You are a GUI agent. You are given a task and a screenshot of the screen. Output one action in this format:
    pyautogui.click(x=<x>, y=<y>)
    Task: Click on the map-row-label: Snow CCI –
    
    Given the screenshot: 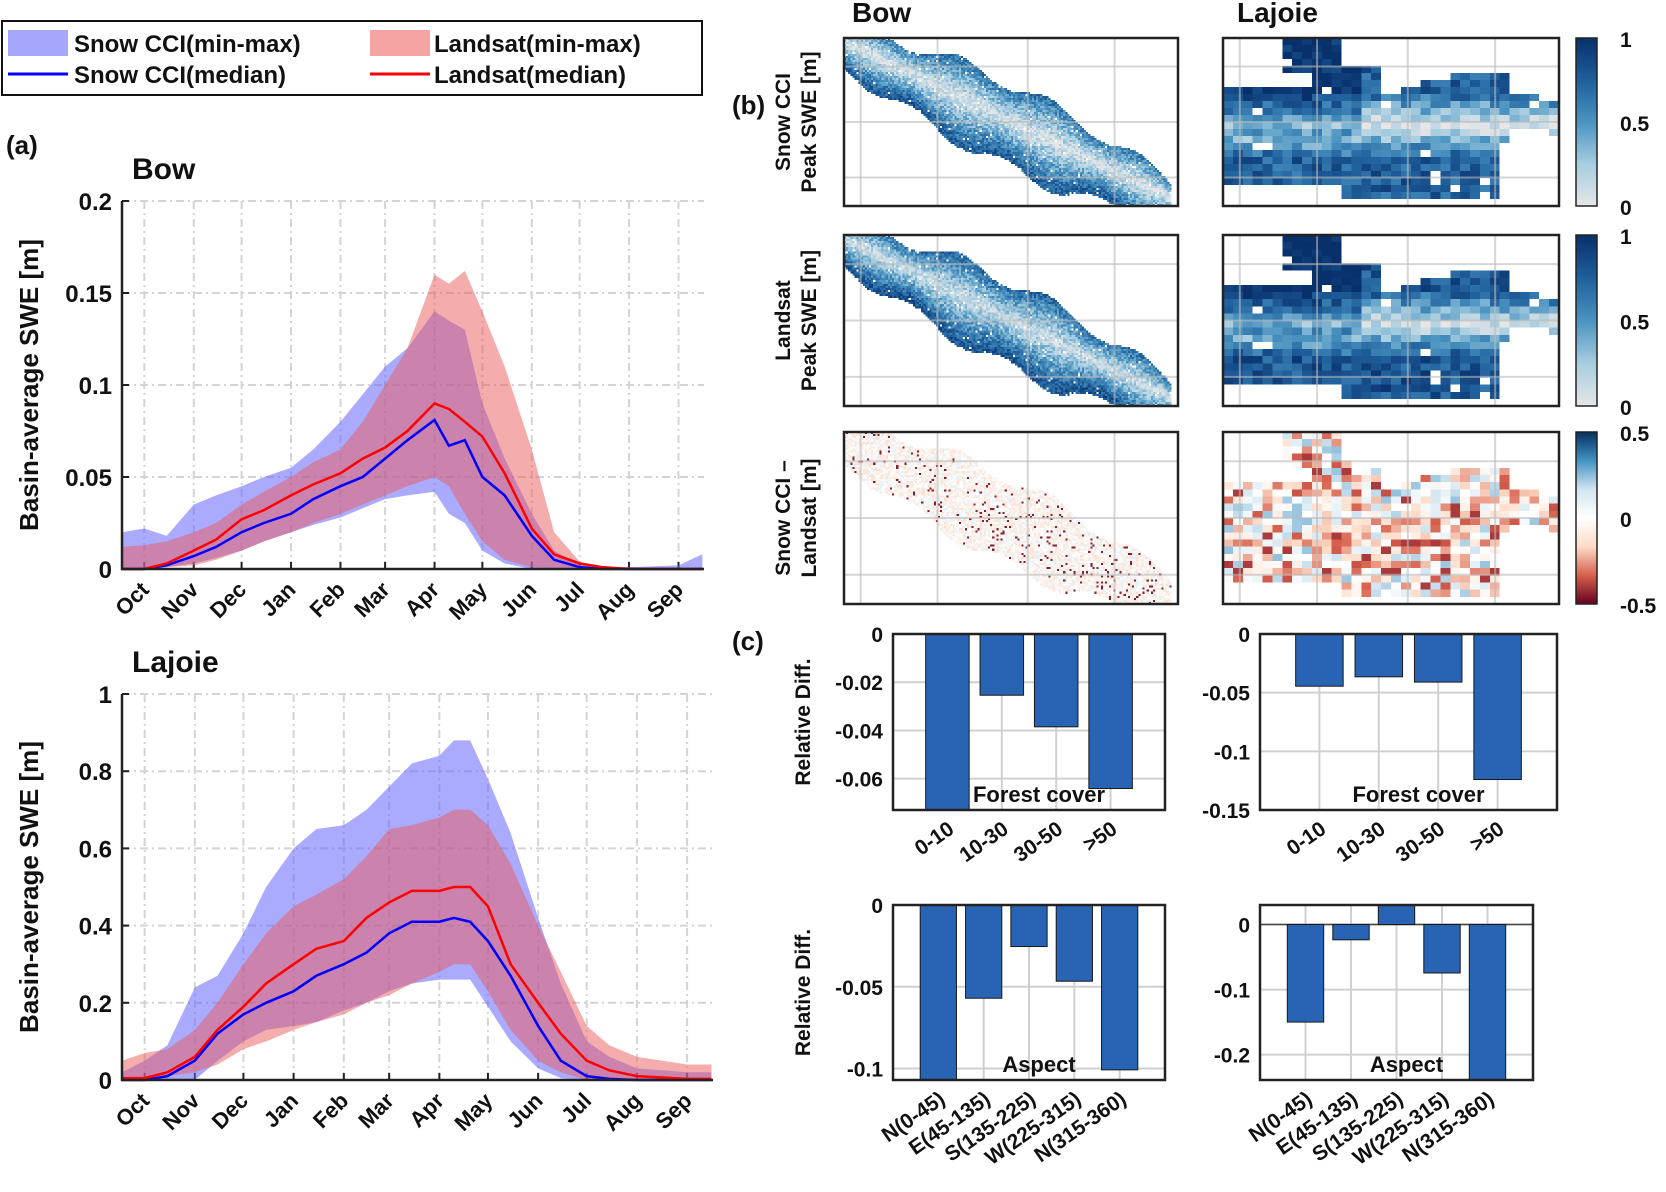 What is the action you would take?
    pyautogui.click(x=783, y=518)
    